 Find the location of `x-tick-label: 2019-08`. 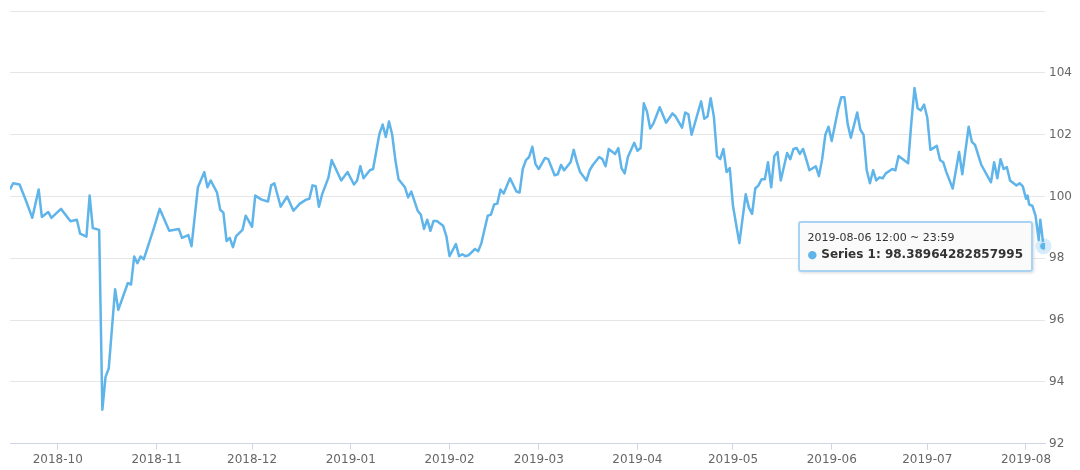

x-tick-label: 2019-08 is located at coordinates (1026, 458).